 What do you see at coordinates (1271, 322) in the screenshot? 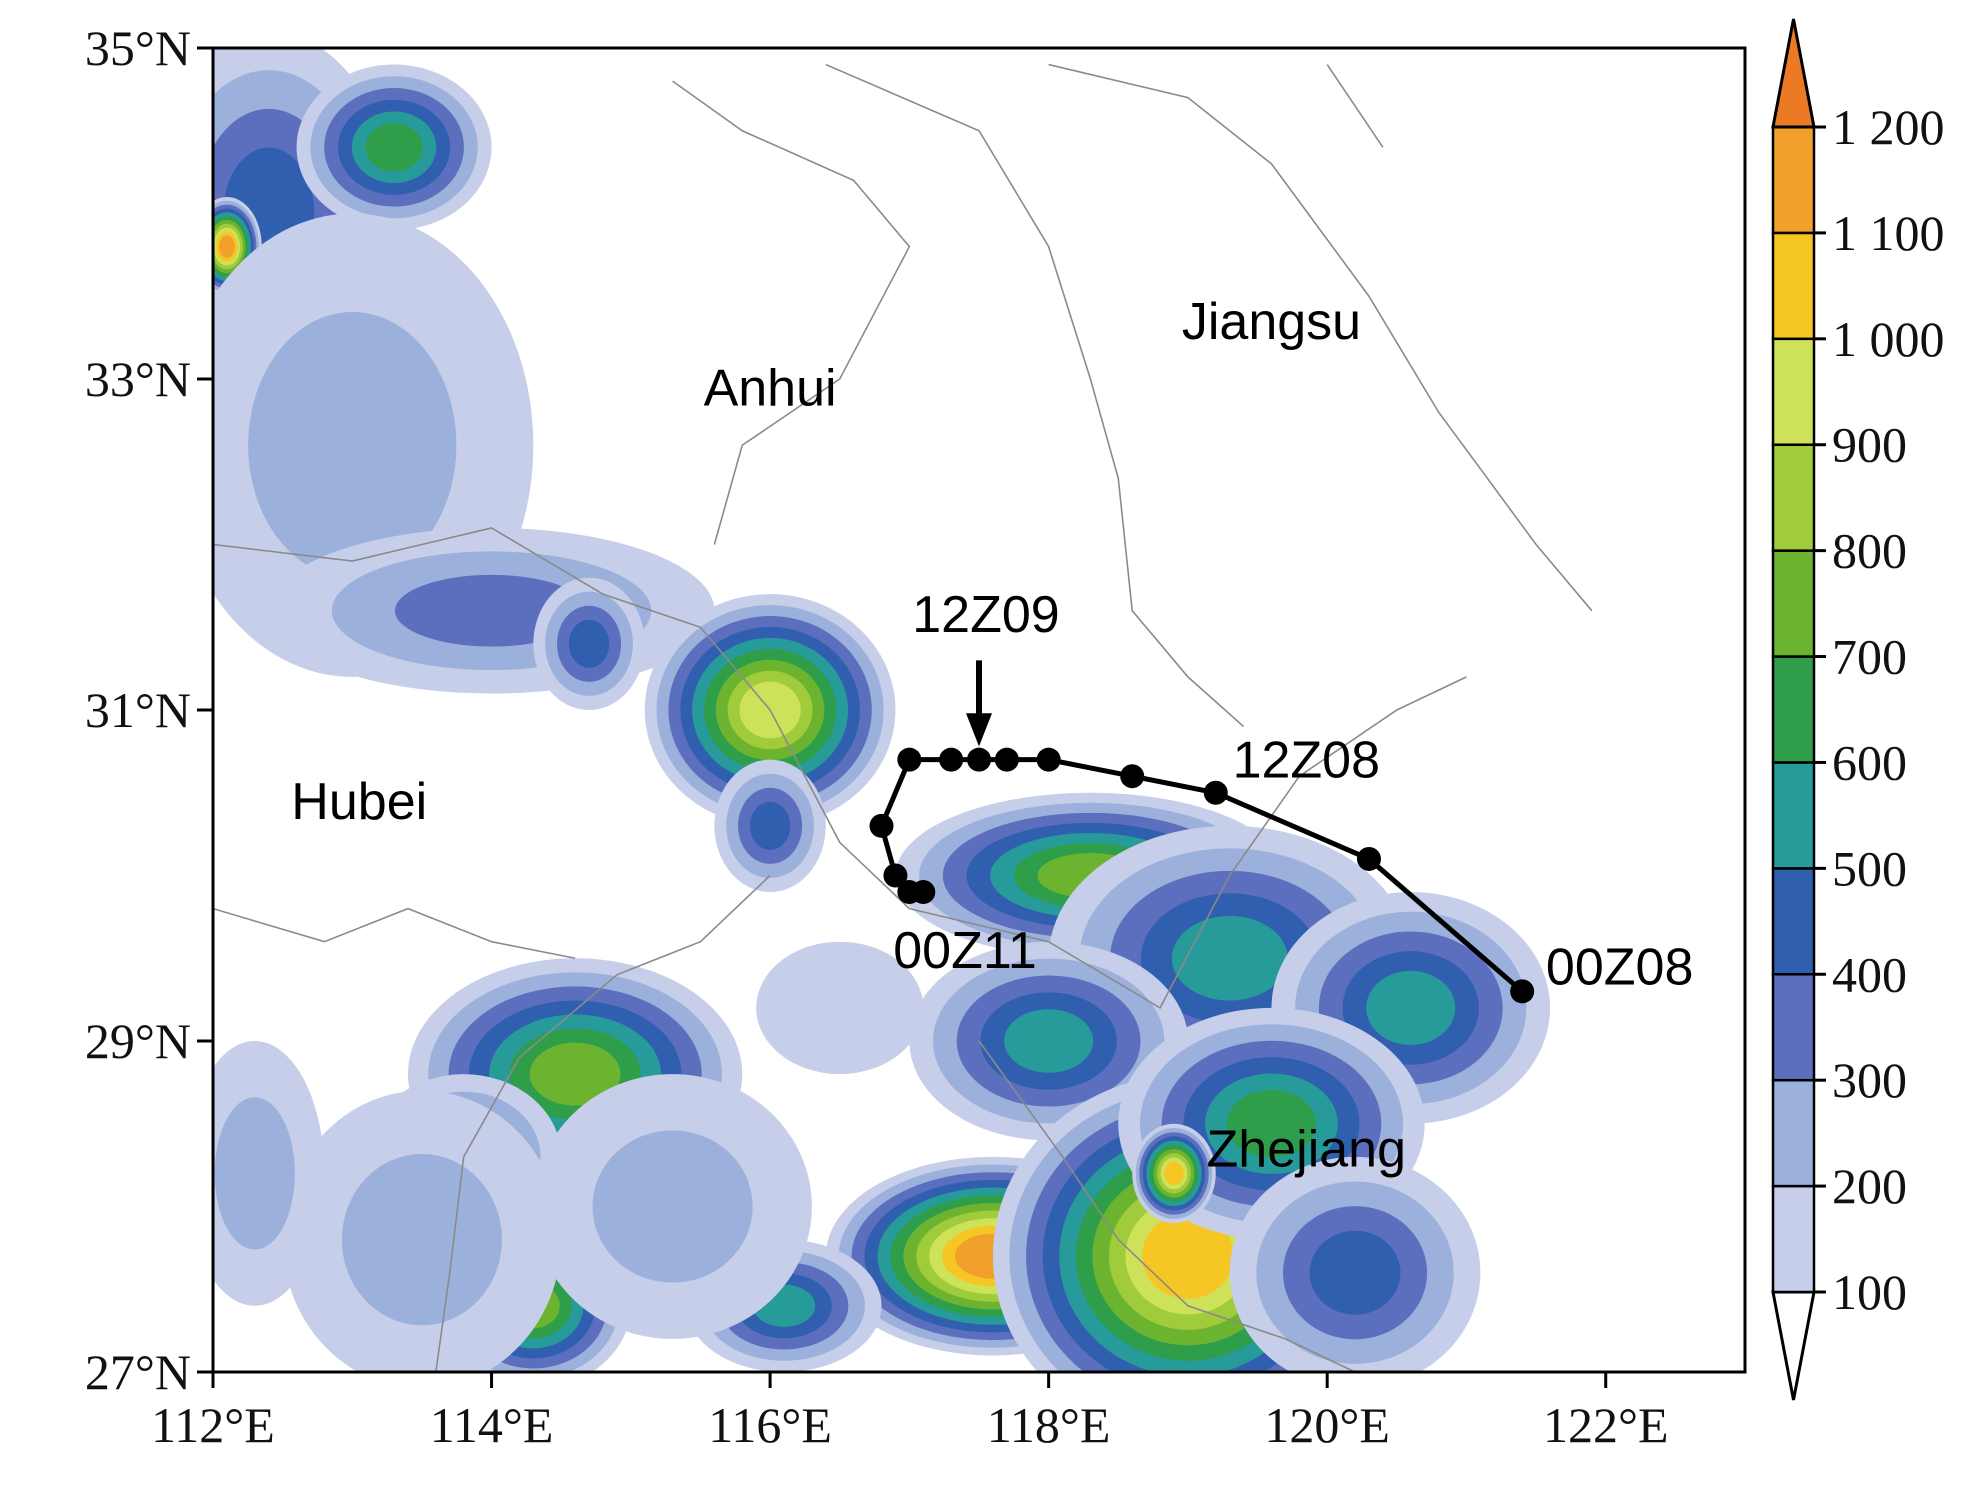
I see `region-label: Jiangsu` at bounding box center [1271, 322].